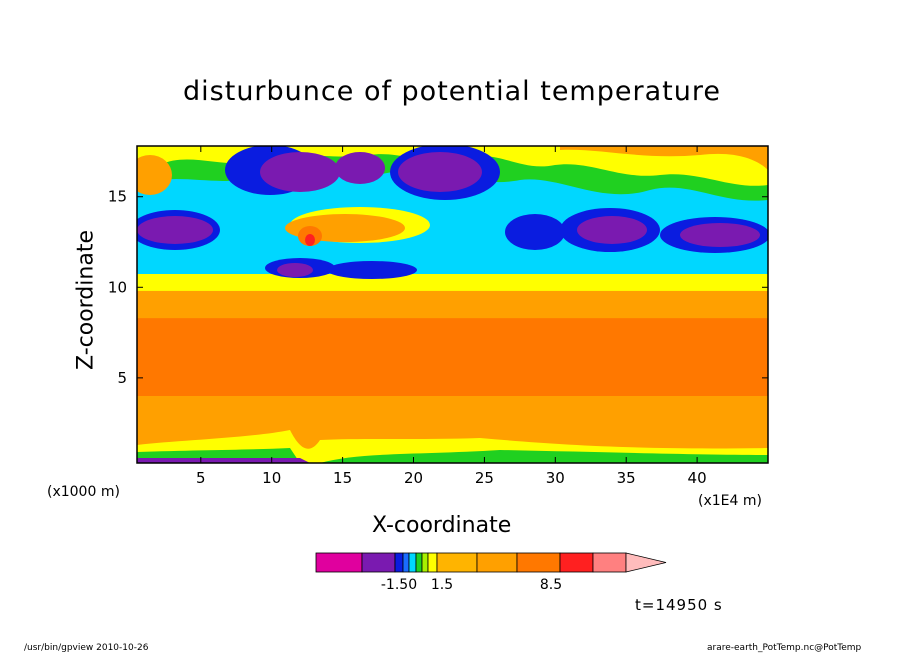 This screenshot has width=904, height=654. Describe the element at coordinates (175, 230) in the screenshot. I see `mid-purple-left` at that location.